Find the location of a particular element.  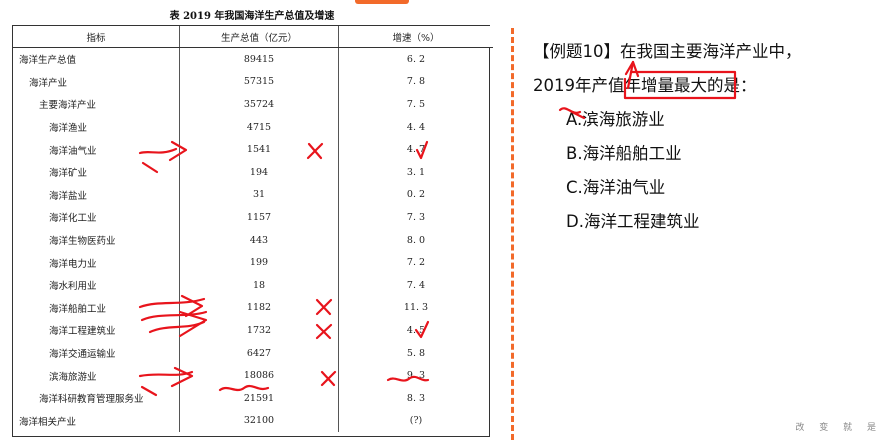

table-title: 表 2019 年我国海洋生产总值及增速 is located at coordinates (252, 16).